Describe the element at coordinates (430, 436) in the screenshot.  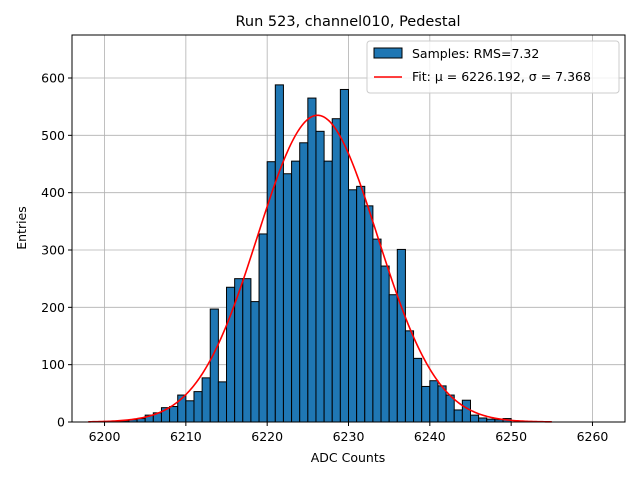
I see `x-tick-label: 6240` at that location.